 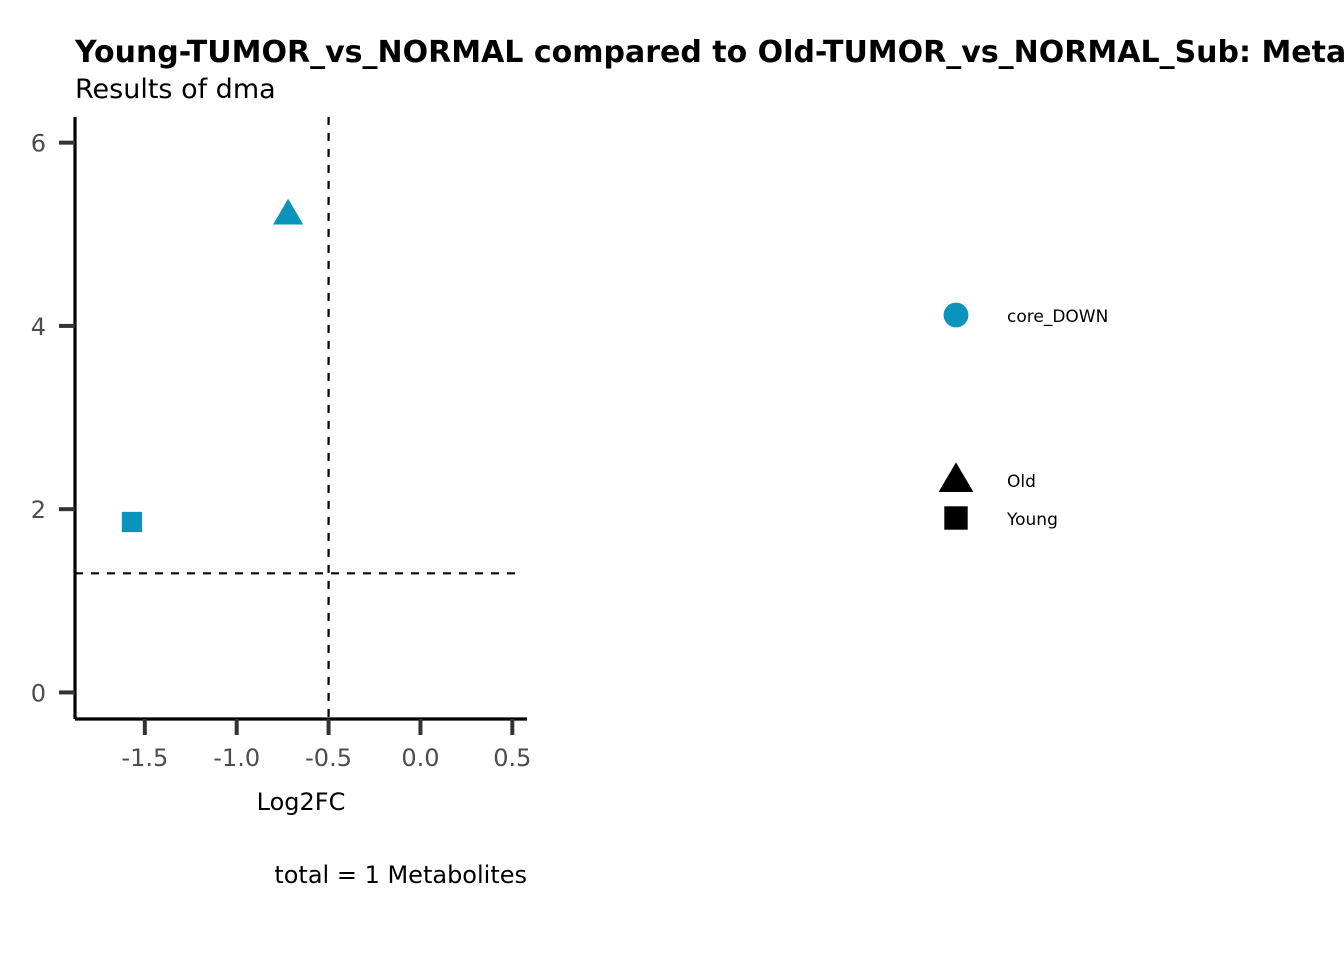 I want to click on y-axis-ticks: 0 2 4 6, so click(x=53, y=418).